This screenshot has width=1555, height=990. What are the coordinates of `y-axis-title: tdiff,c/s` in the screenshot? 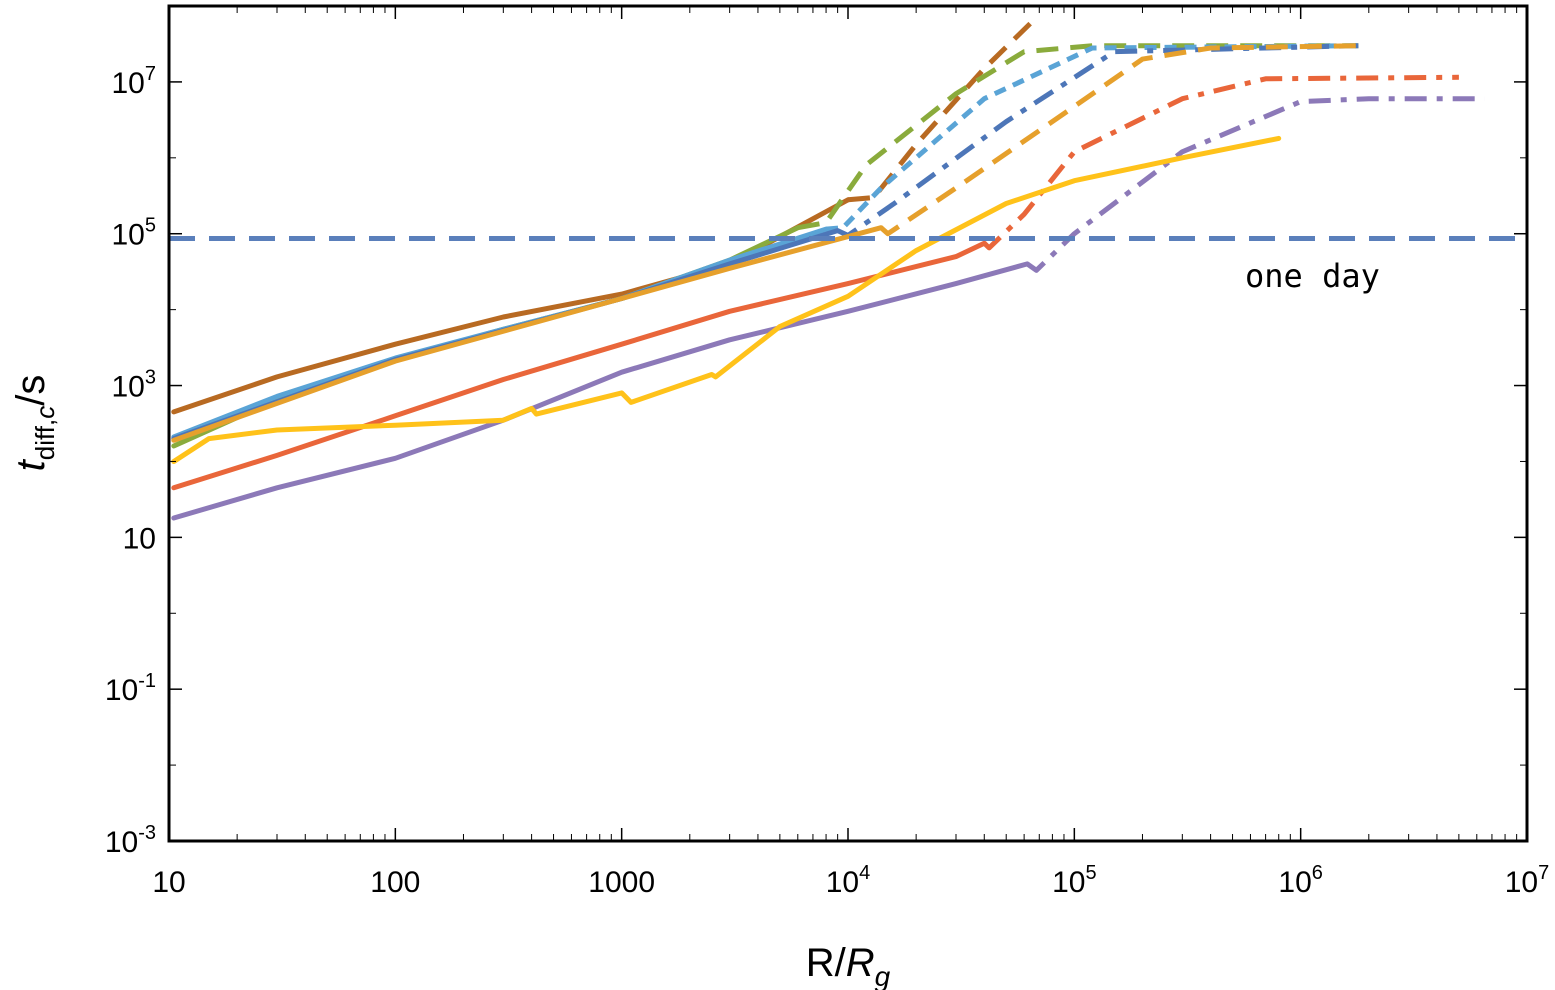 It's located at (34, 423).